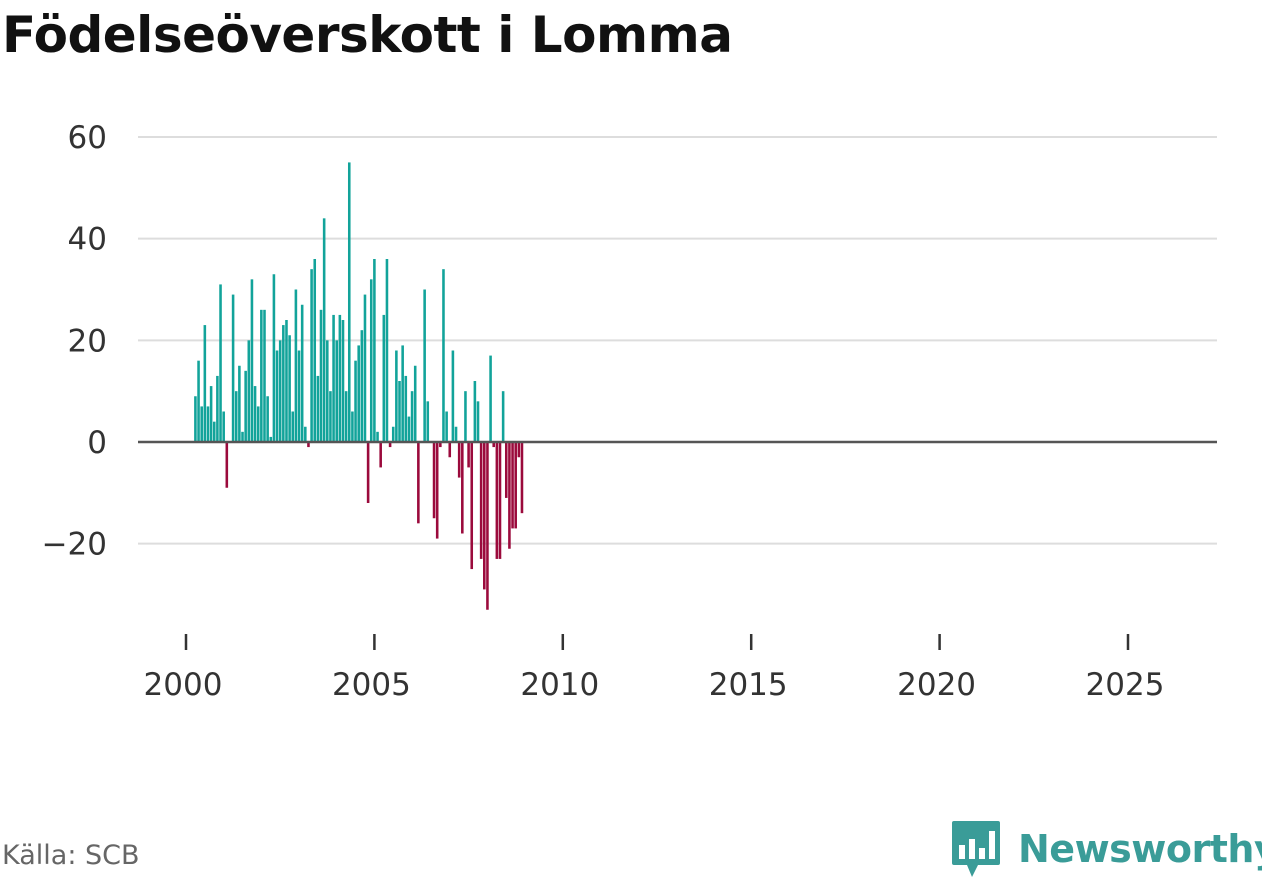 The height and width of the screenshot is (880, 1262). I want to click on y-tick-label: 20, so click(87, 341).